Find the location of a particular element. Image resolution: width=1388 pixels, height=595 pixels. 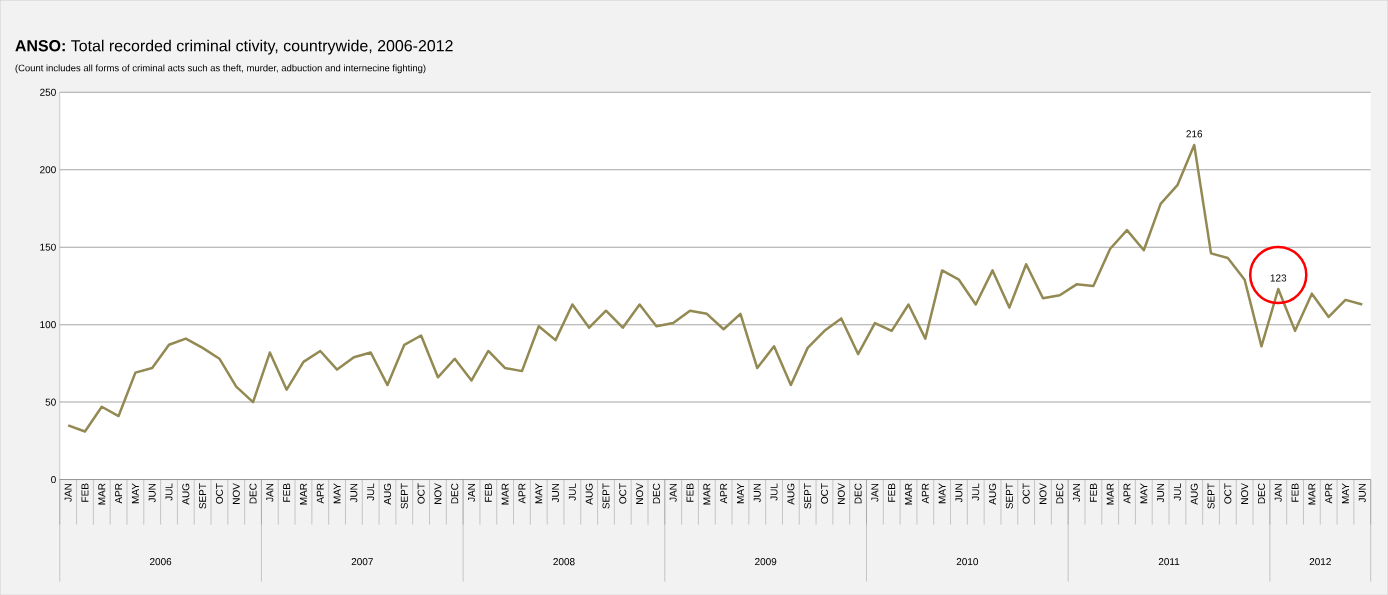

text: 2010 is located at coordinates (967, 561).